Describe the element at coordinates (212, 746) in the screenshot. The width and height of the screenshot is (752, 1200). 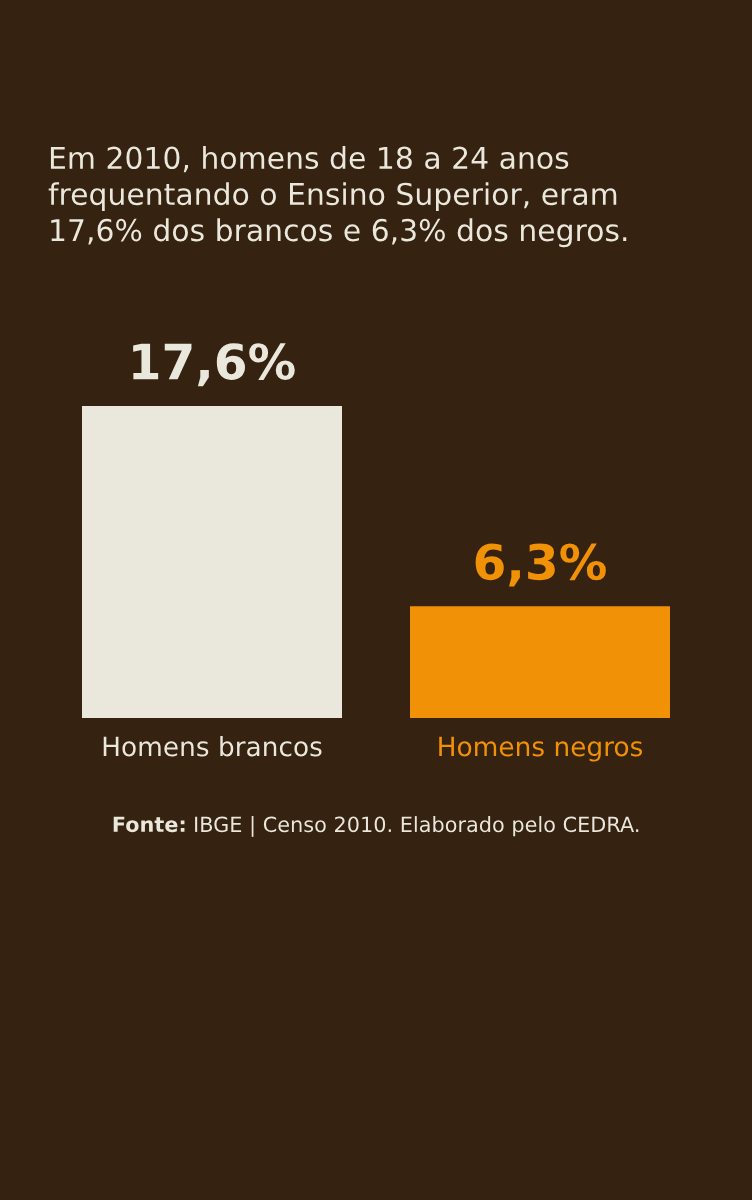
I see `x-tick-label: Homens brancos` at that location.